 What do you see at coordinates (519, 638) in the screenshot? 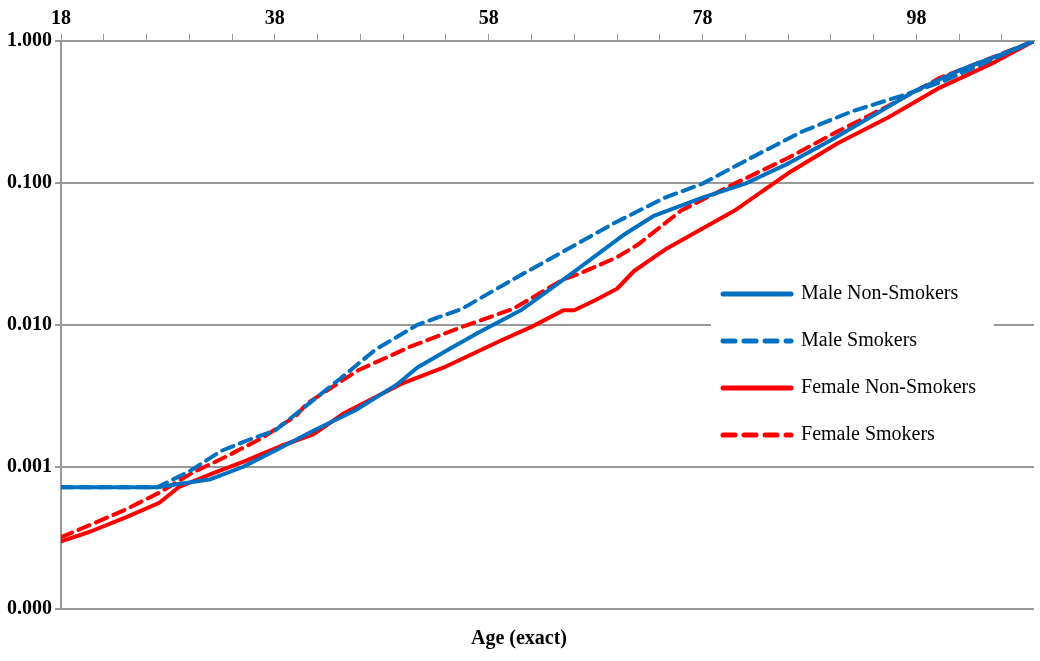
I see `x-axis-title: Age (exact)` at bounding box center [519, 638].